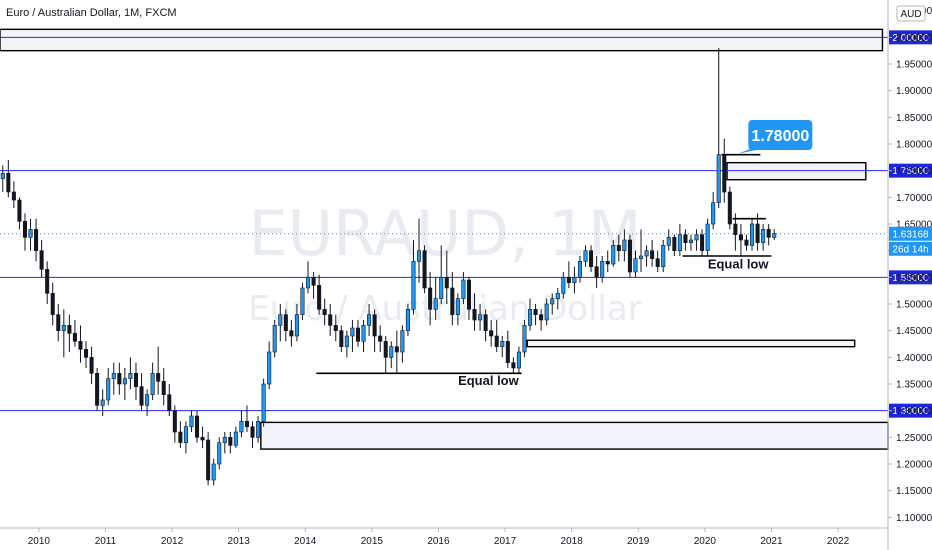 The image size is (932, 550). I want to click on x-tick-label: 2016, so click(438, 541).